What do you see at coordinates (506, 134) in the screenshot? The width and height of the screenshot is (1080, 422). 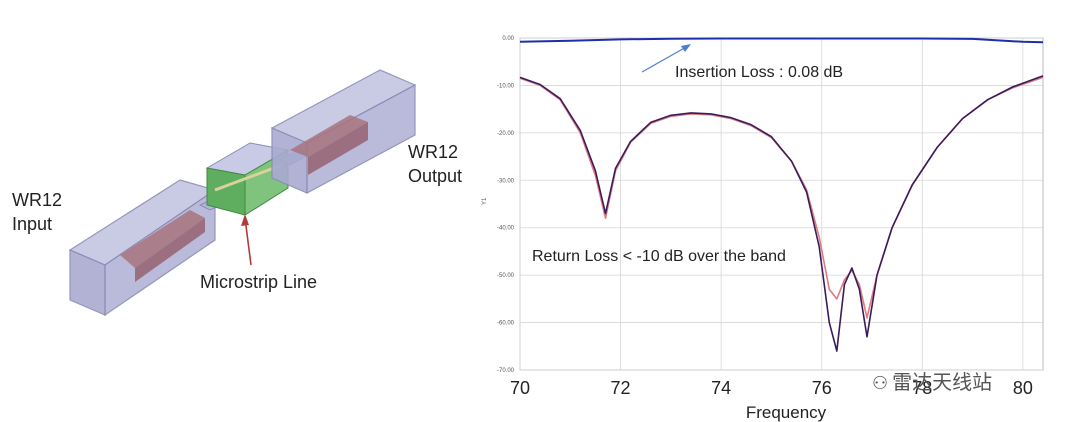 I see `y-tick-label: -20.00` at bounding box center [506, 134].